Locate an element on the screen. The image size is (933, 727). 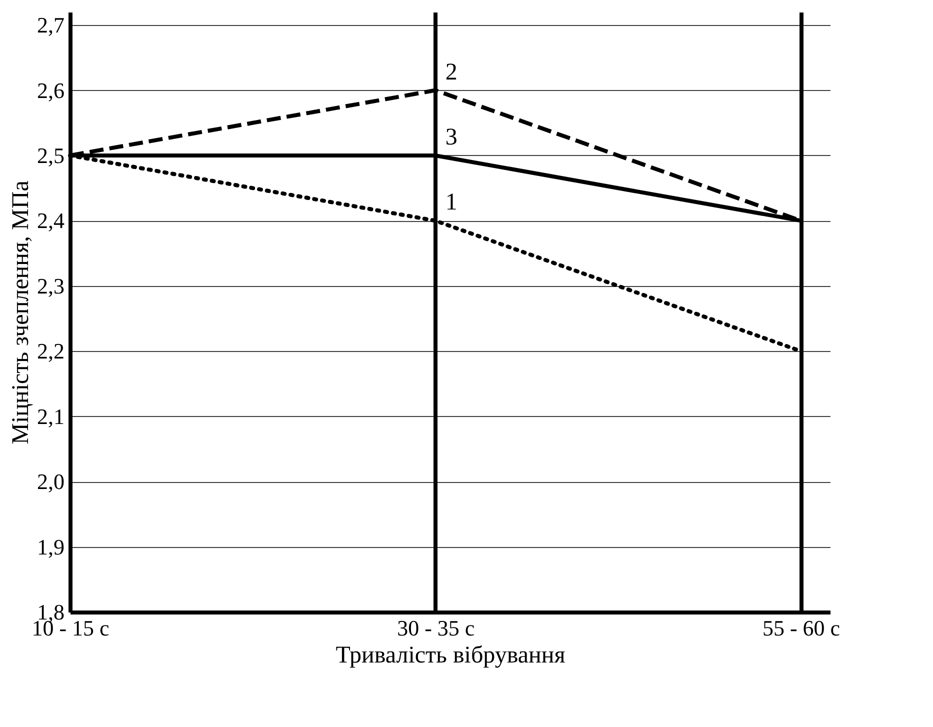
x-tick-label: 30 - 35 с is located at coordinates (436, 628).